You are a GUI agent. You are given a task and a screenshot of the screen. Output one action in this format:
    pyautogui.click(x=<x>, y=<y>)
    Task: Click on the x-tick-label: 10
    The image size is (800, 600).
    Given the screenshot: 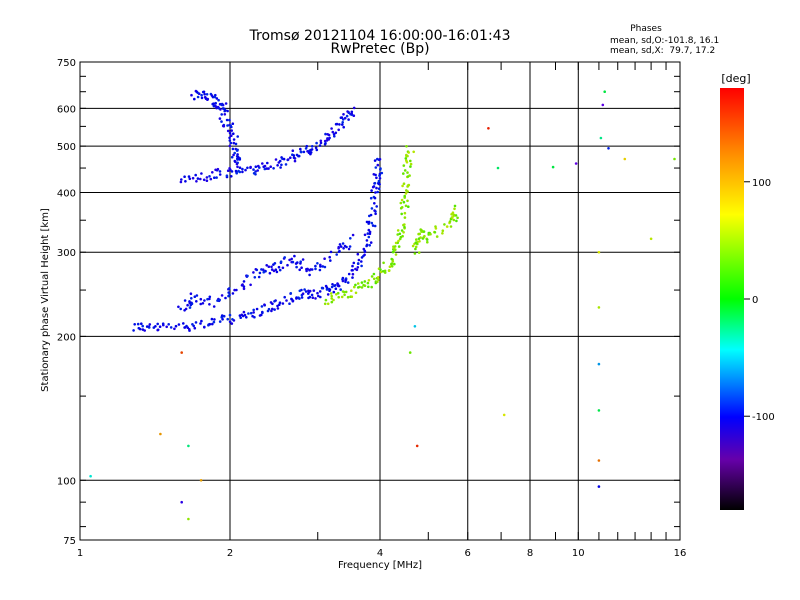 What is the action you would take?
    pyautogui.click(x=578, y=553)
    